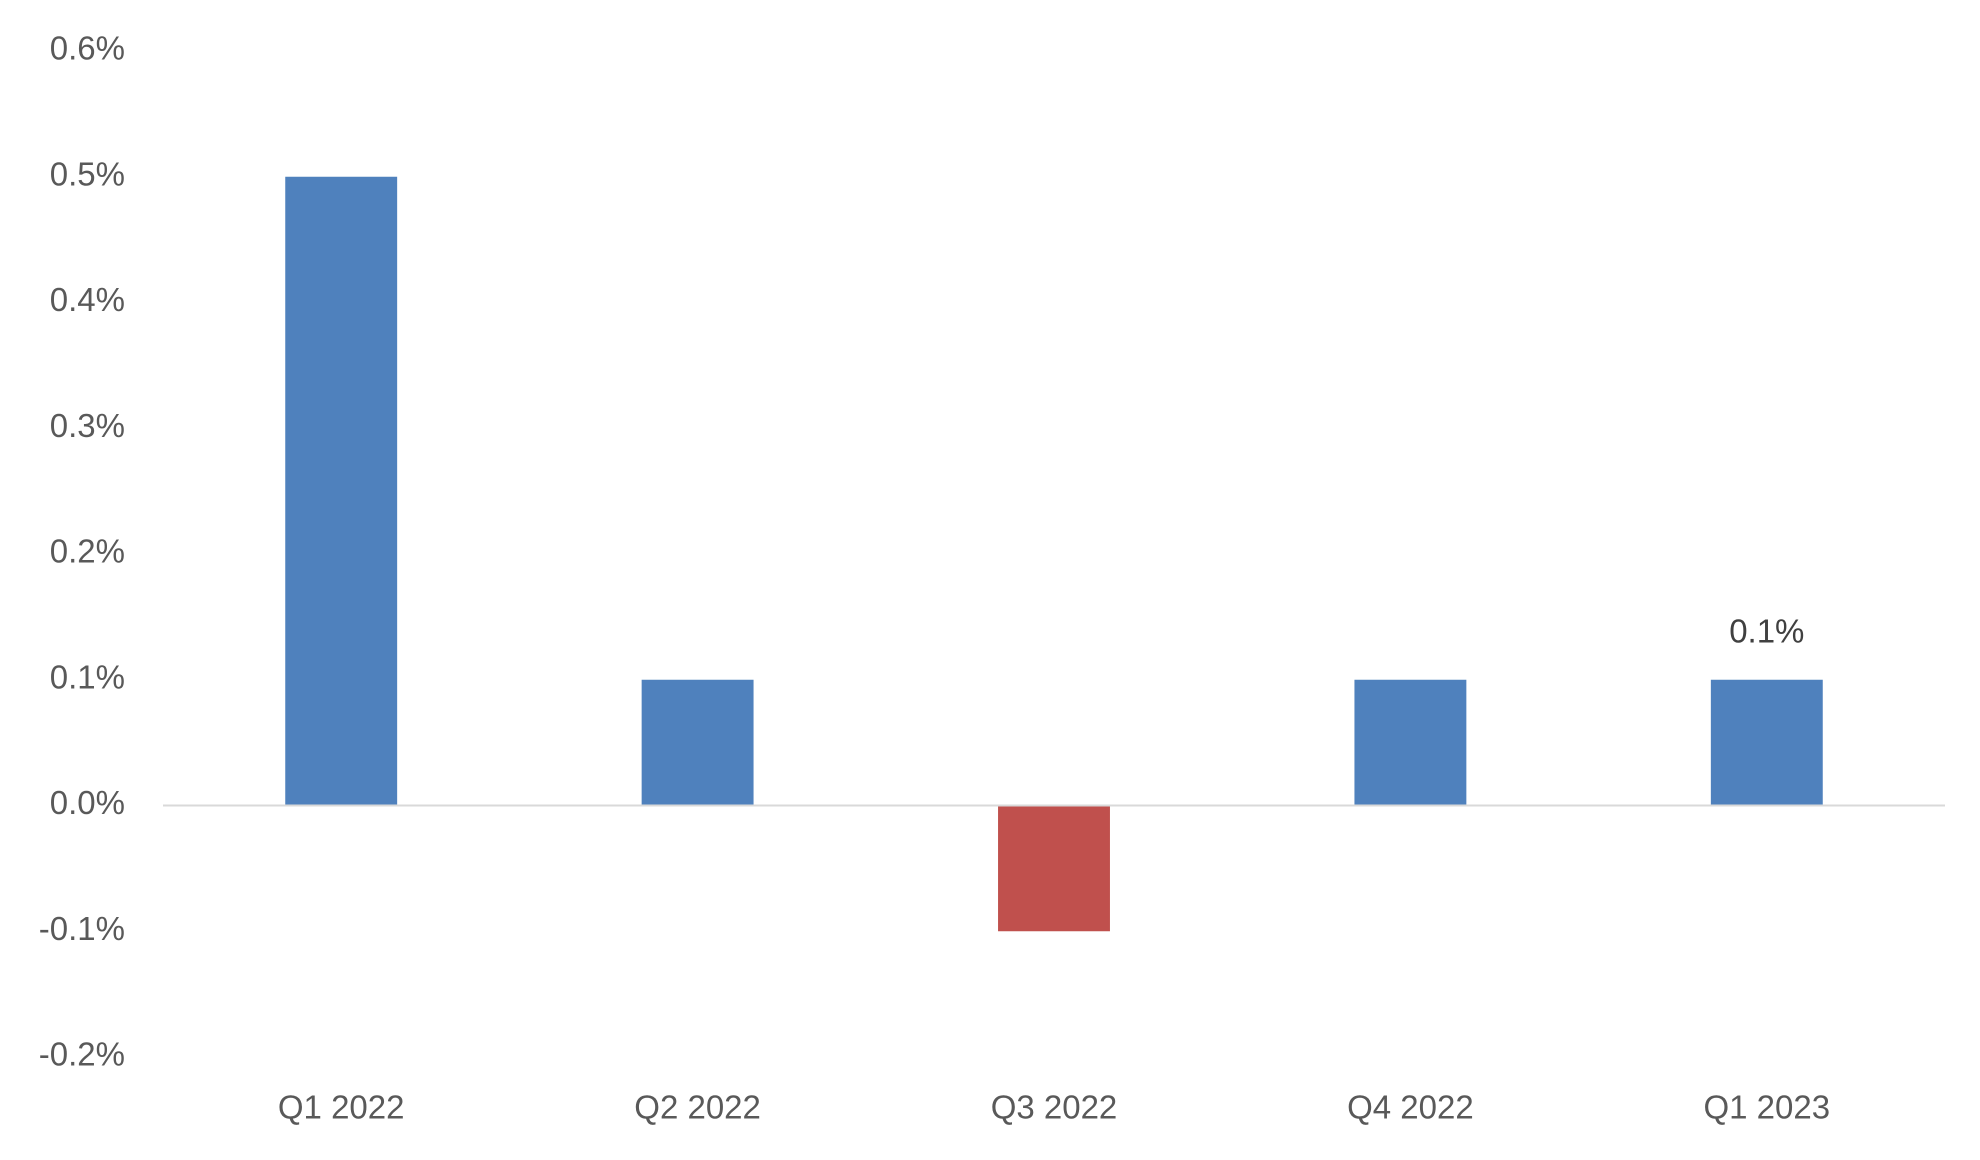  Describe the element at coordinates (1054, 1107) in the screenshot. I see `x-tick-label: Q3 2022` at that location.